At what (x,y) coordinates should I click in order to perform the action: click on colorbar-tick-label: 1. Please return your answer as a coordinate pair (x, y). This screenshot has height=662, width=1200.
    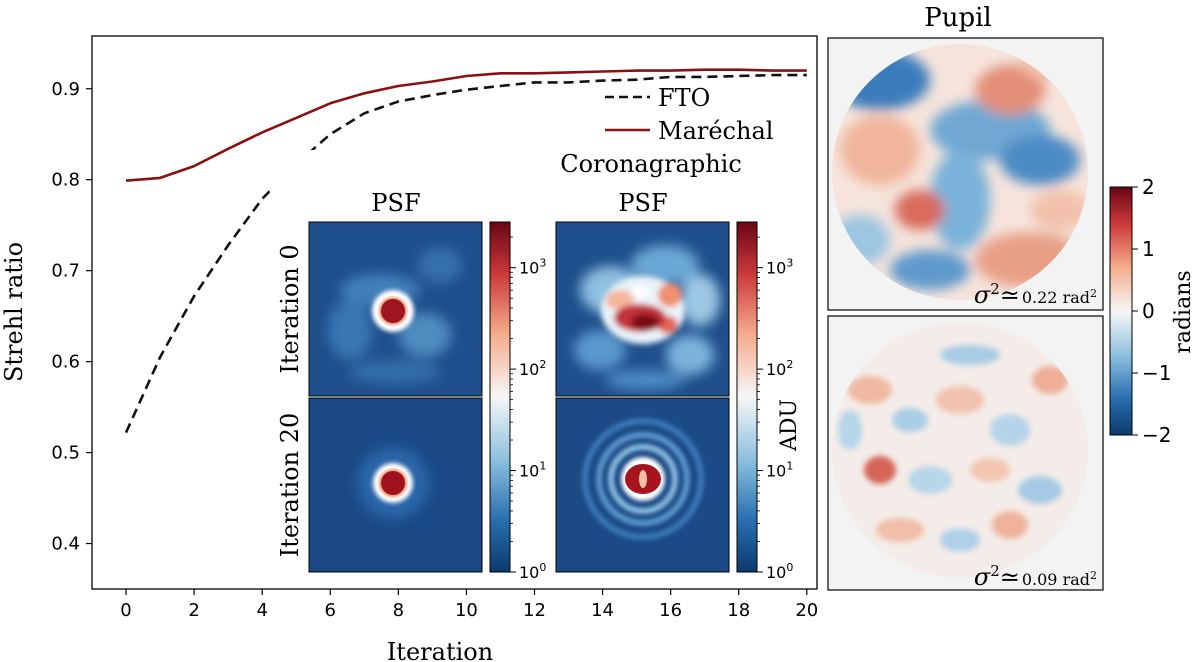
    Looking at the image, I should click on (1148, 249).